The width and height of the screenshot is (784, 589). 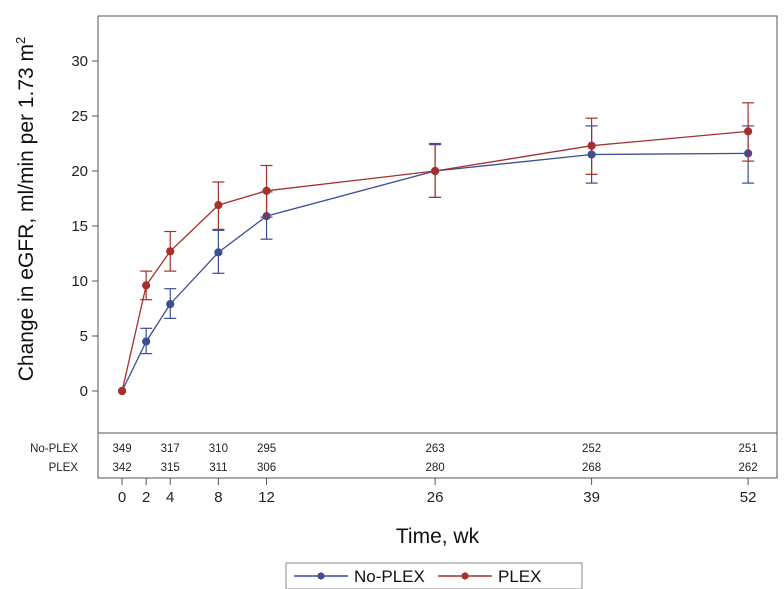 I want to click on y-tick-label-15: 15, so click(x=79, y=226).